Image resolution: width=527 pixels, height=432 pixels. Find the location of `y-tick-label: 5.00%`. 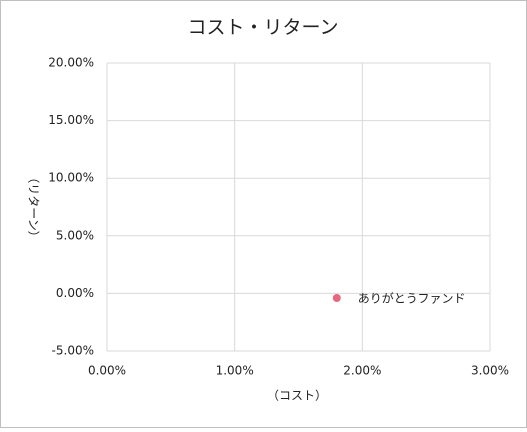

y-tick-label: 5.00% is located at coordinates (75, 235).